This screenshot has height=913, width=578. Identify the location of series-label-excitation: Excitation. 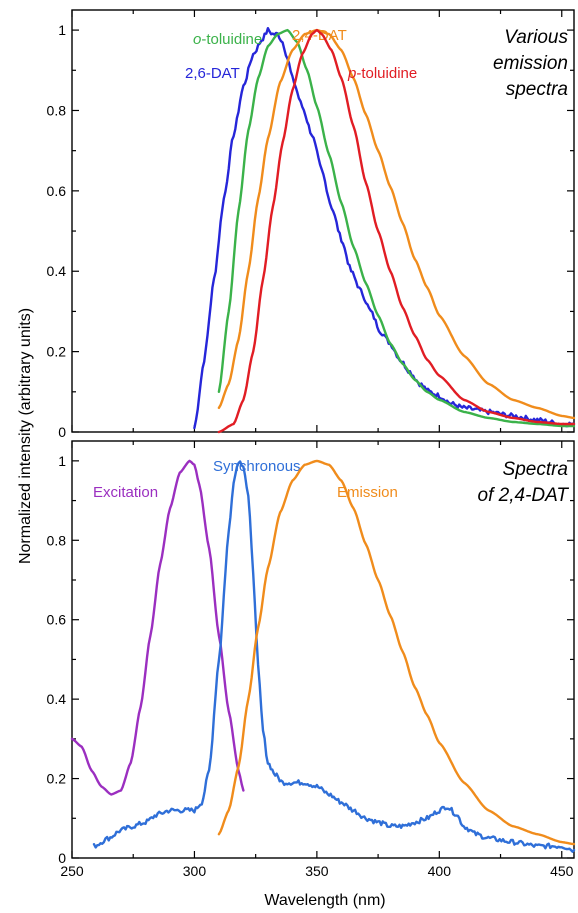
(125, 492).